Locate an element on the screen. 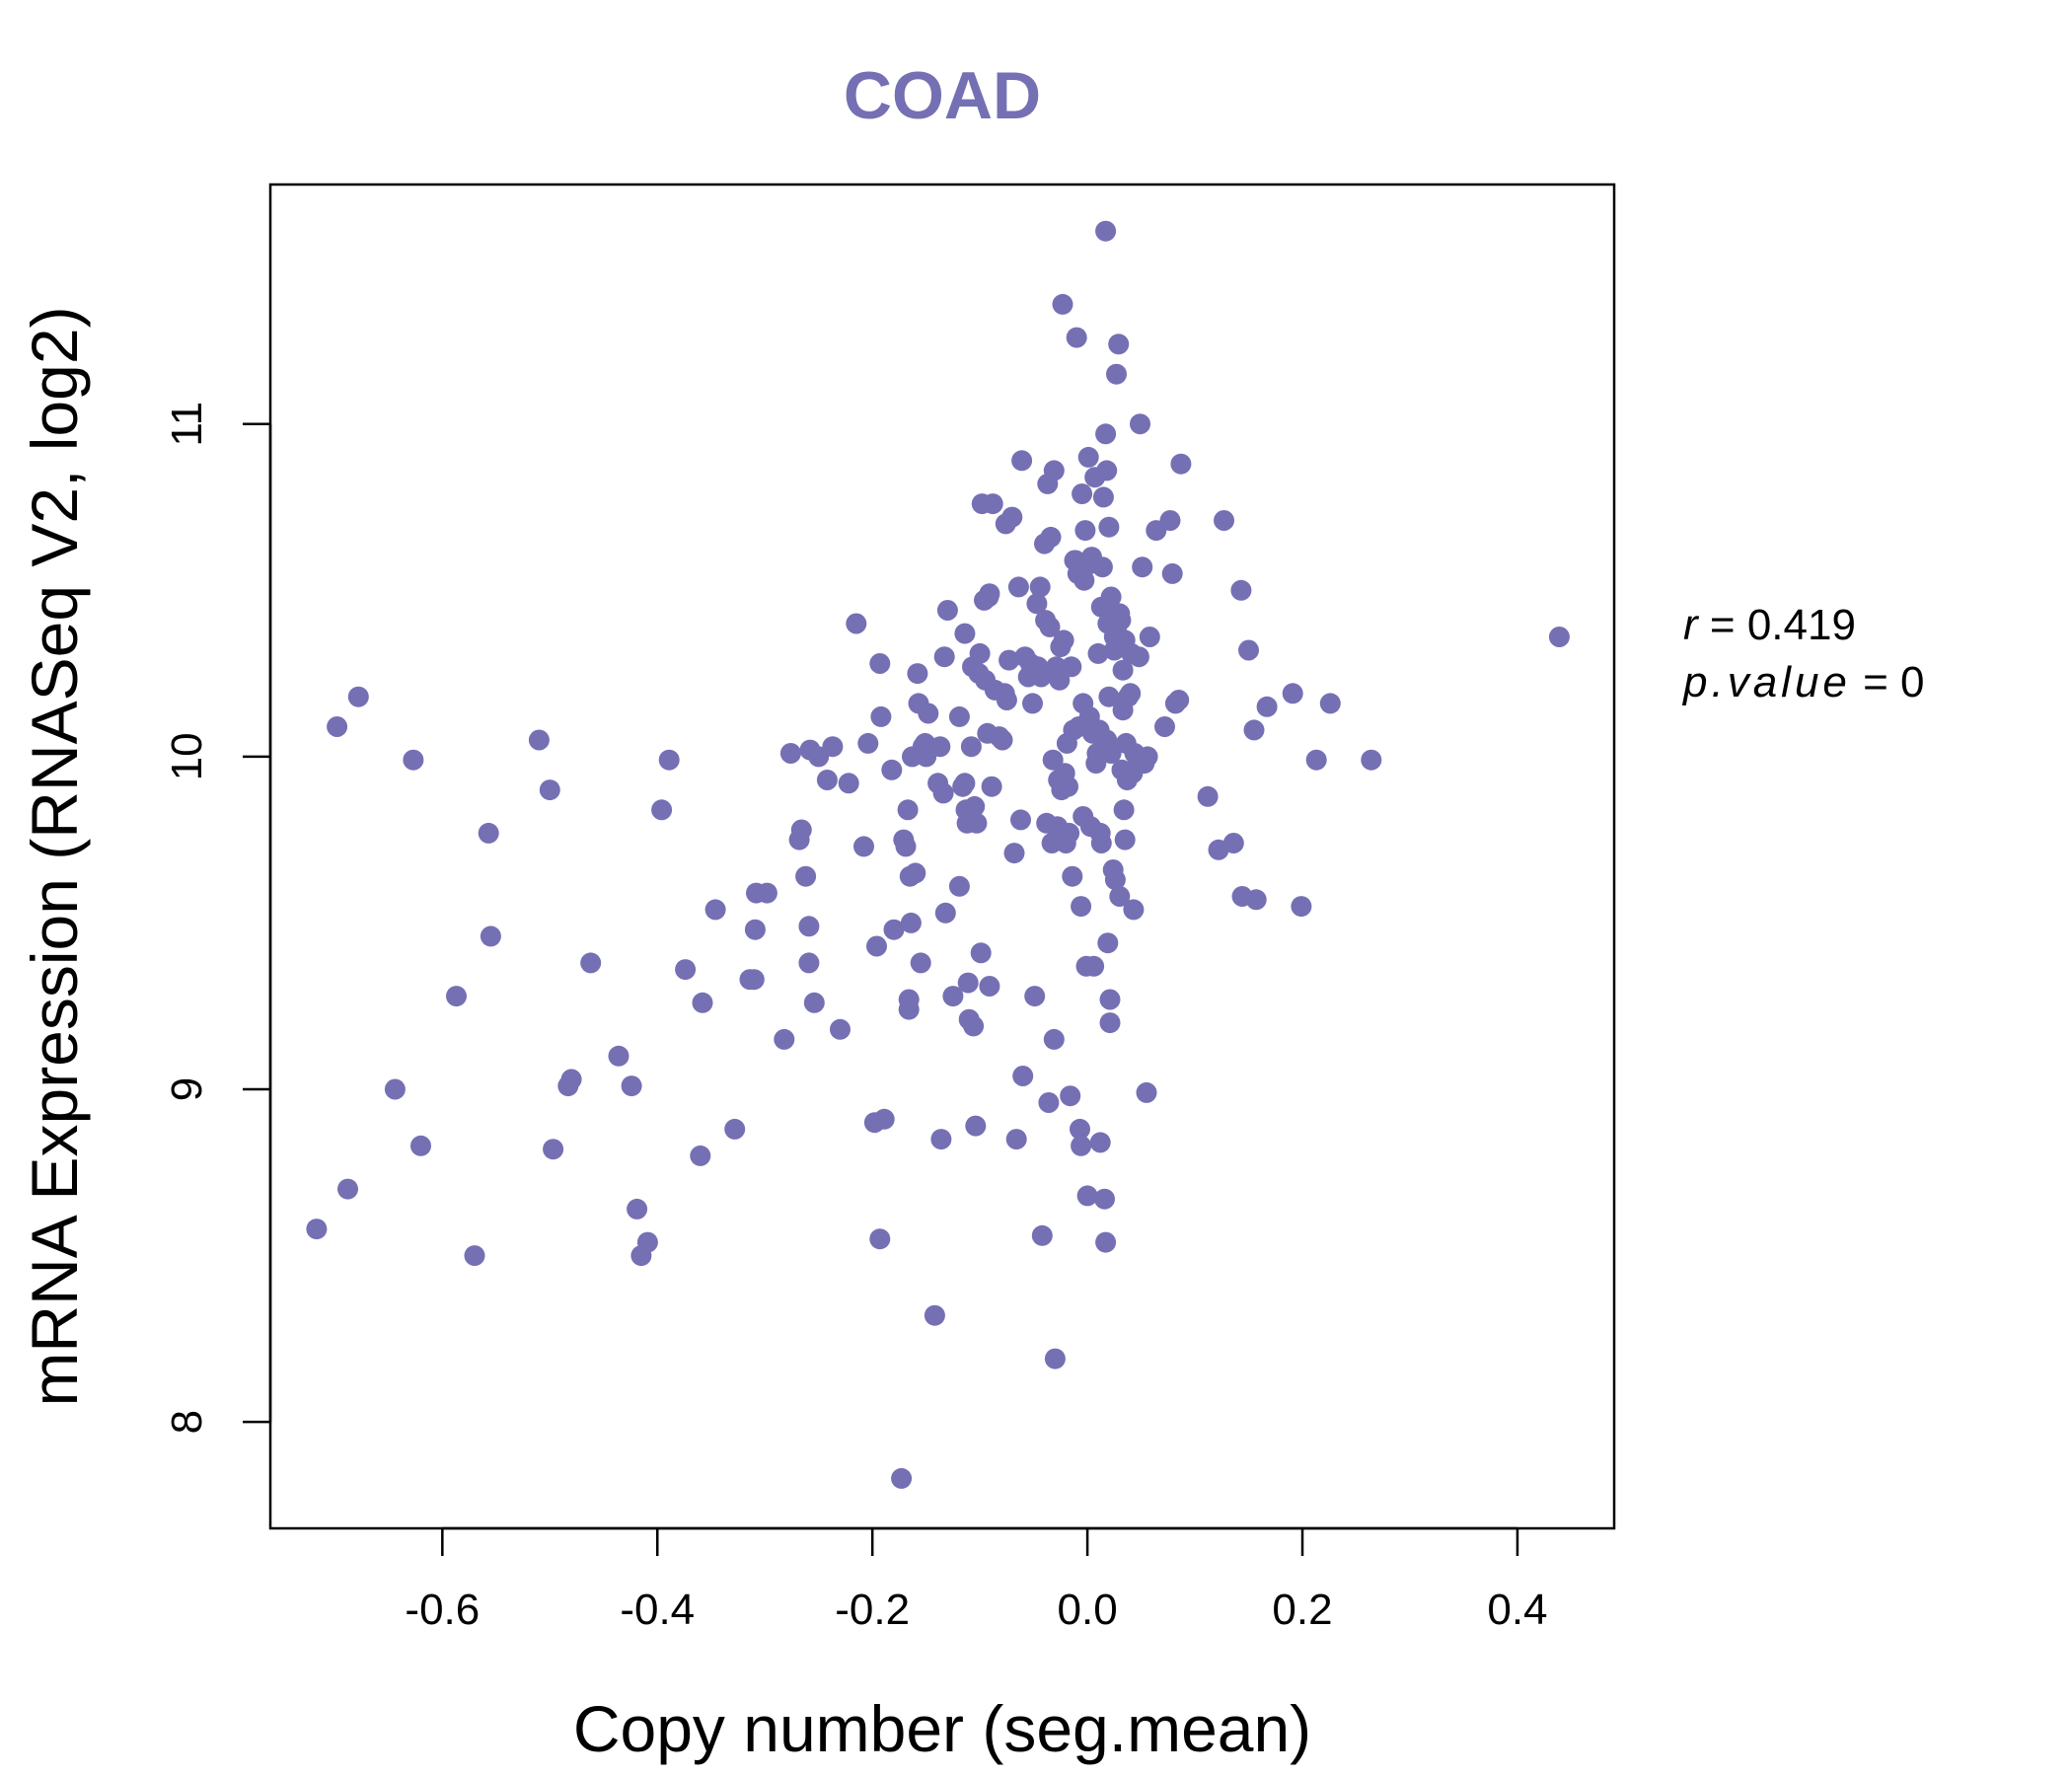 The width and height of the screenshot is (2072, 1776). x-tick-label: 0.2 is located at coordinates (1302, 1610).